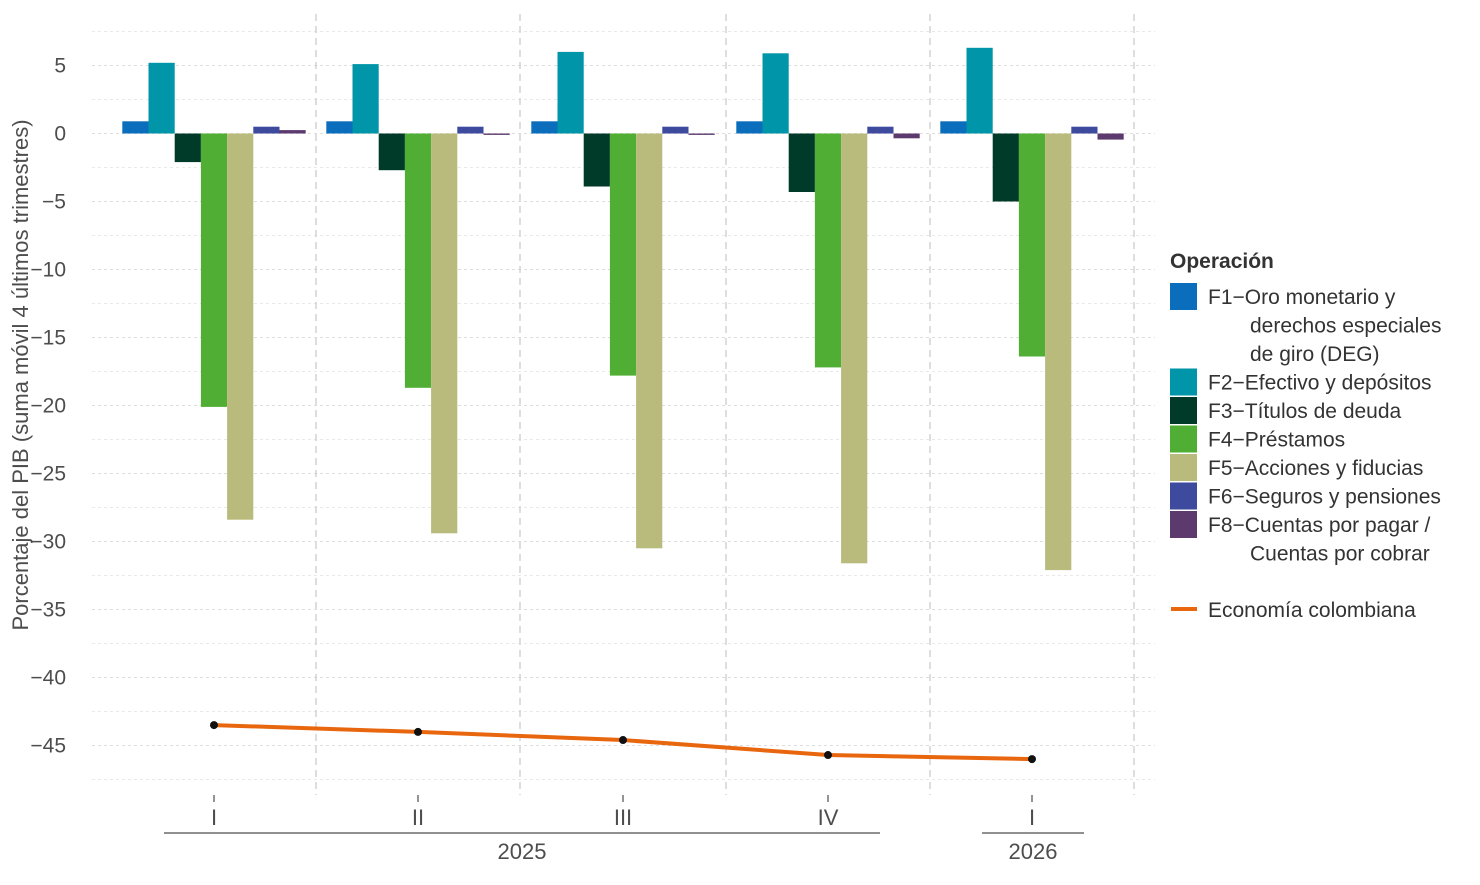  Describe the element at coordinates (48, 678) in the screenshot. I see `y-tick-label: −40` at that location.